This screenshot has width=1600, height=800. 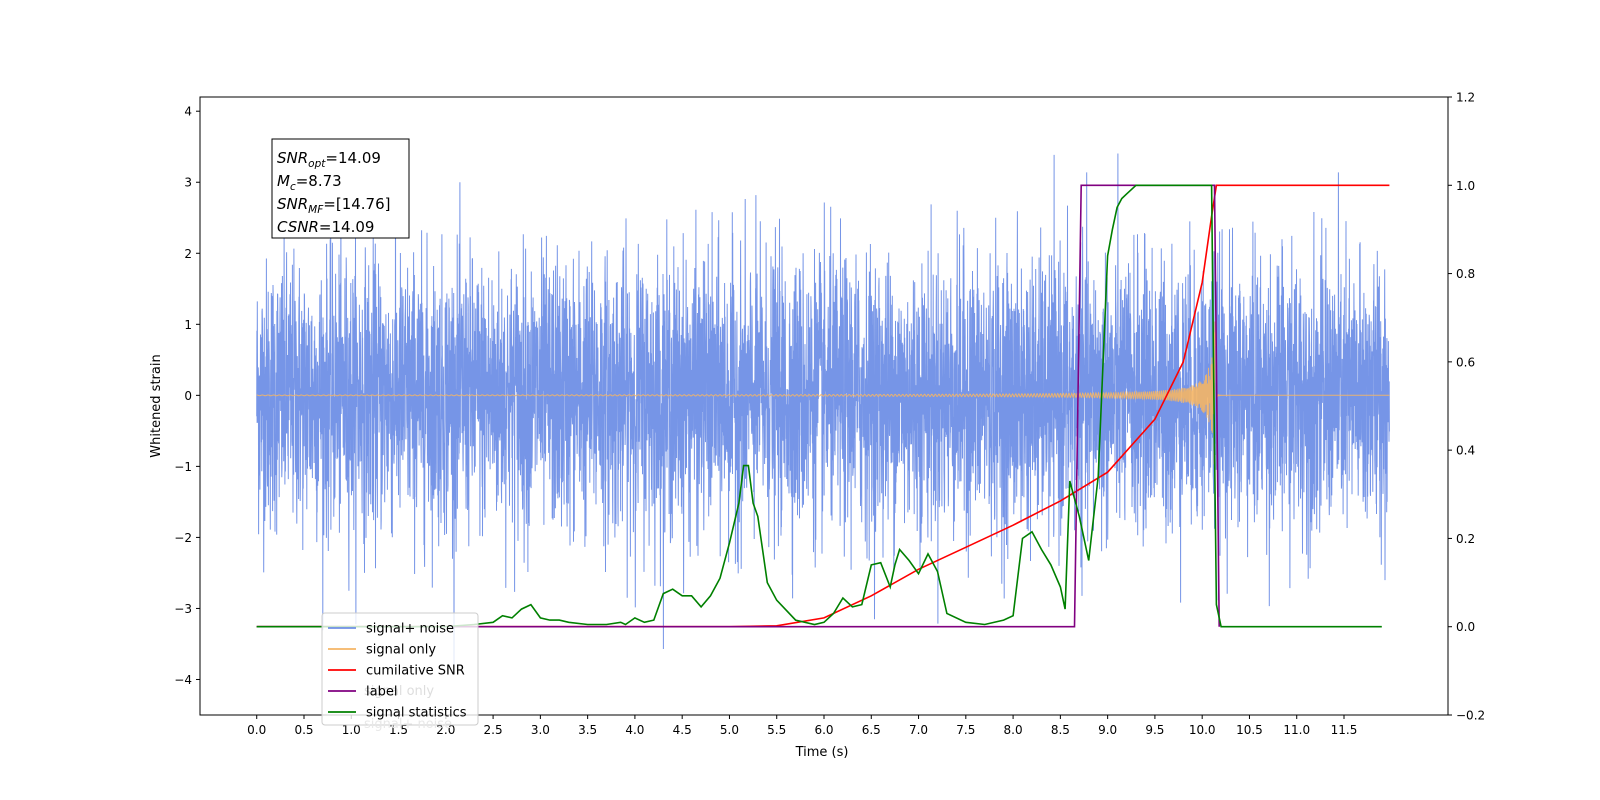 I want to click on x-tick-label: 6.0, so click(x=823, y=730).